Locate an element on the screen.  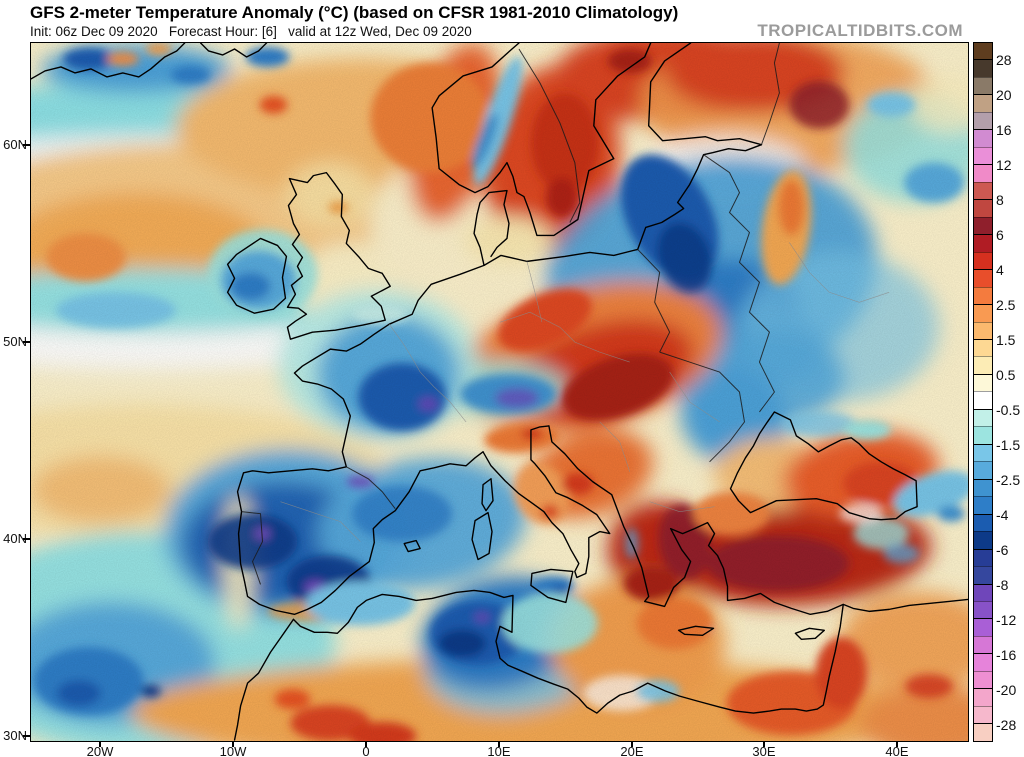
lon-tick-label: 20E is located at coordinates (632, 750).